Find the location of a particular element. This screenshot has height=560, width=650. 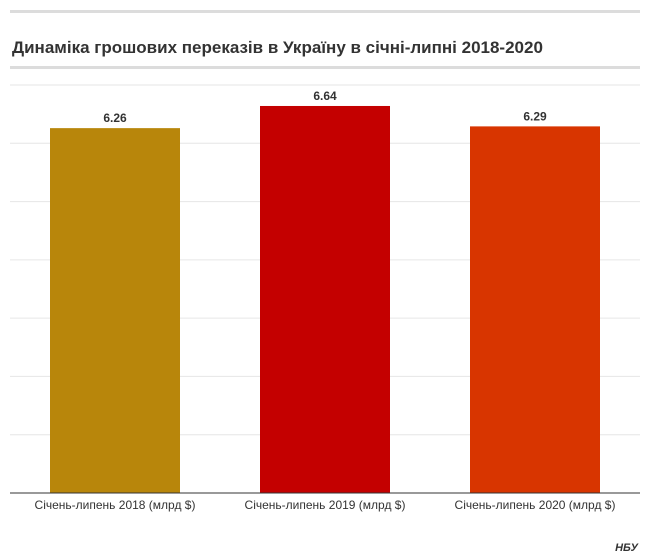

x-tick-label: Січень-липень 2020 (млрд $) is located at coordinates (535, 505).